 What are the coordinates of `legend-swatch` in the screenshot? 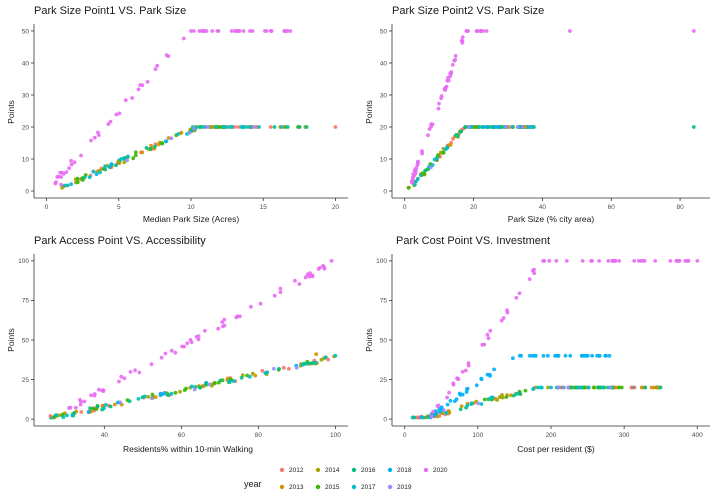 It's located at (426, 470).